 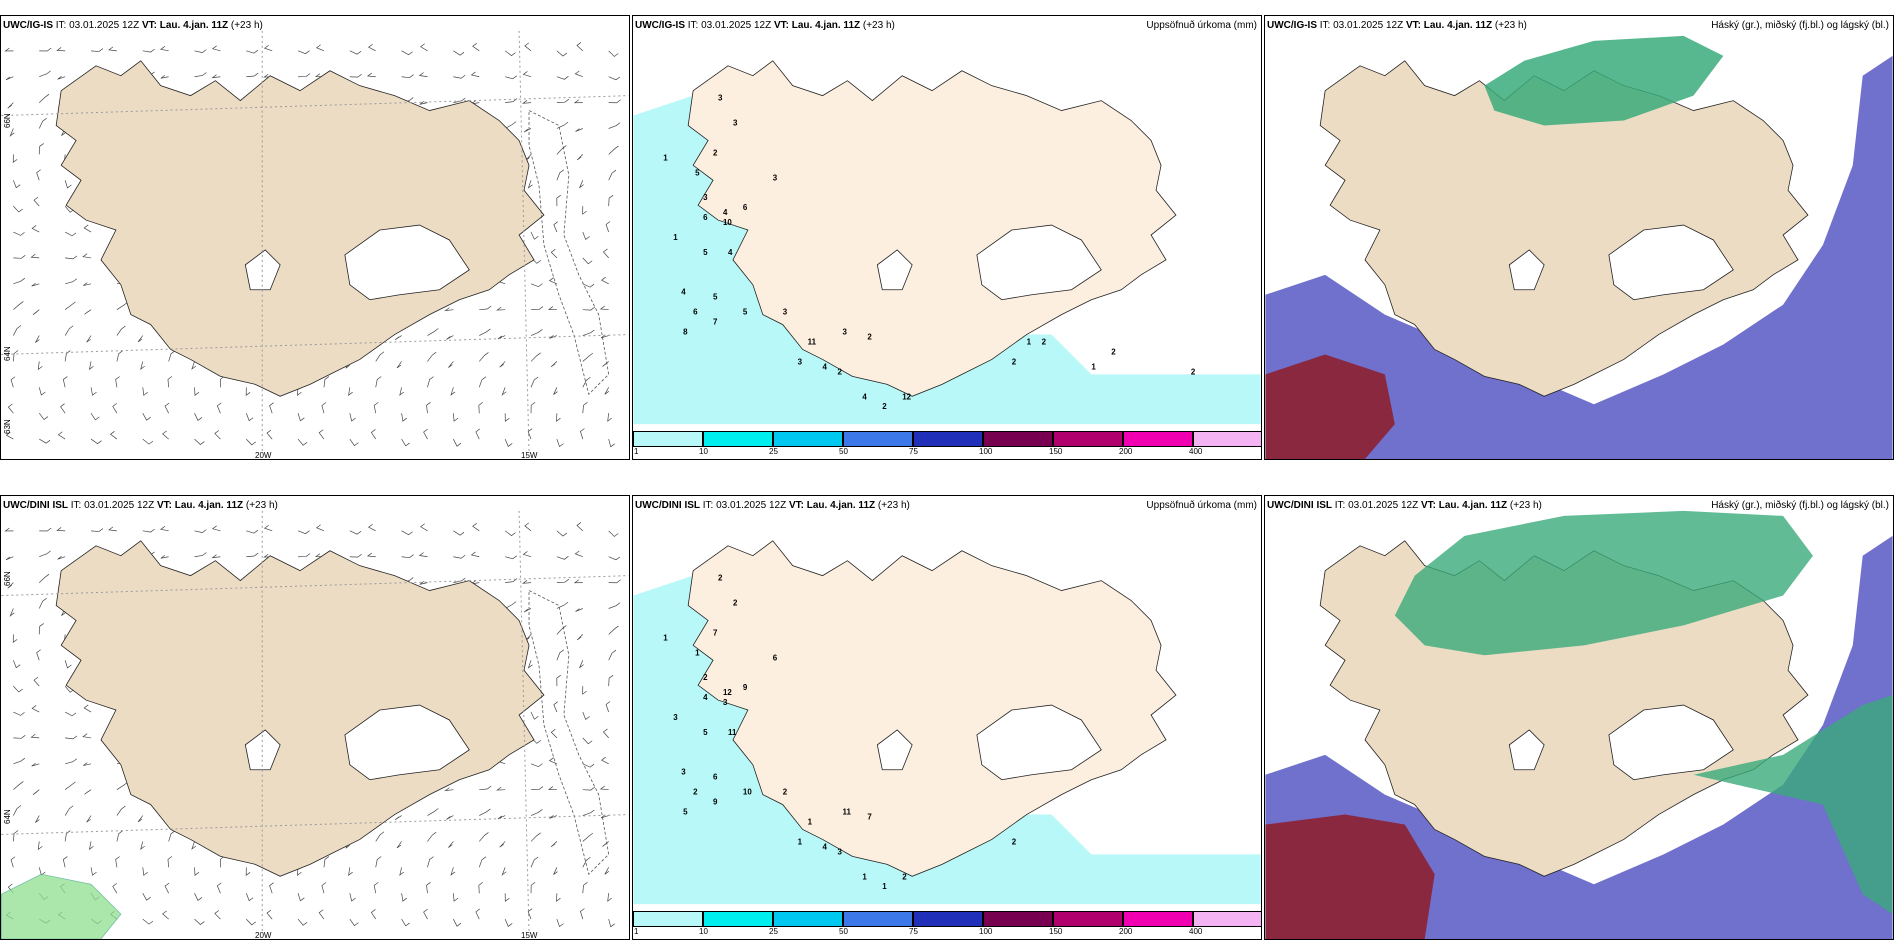 I want to click on valid-time: Lau. 4.jan. 11Z, so click(x=1473, y=505).